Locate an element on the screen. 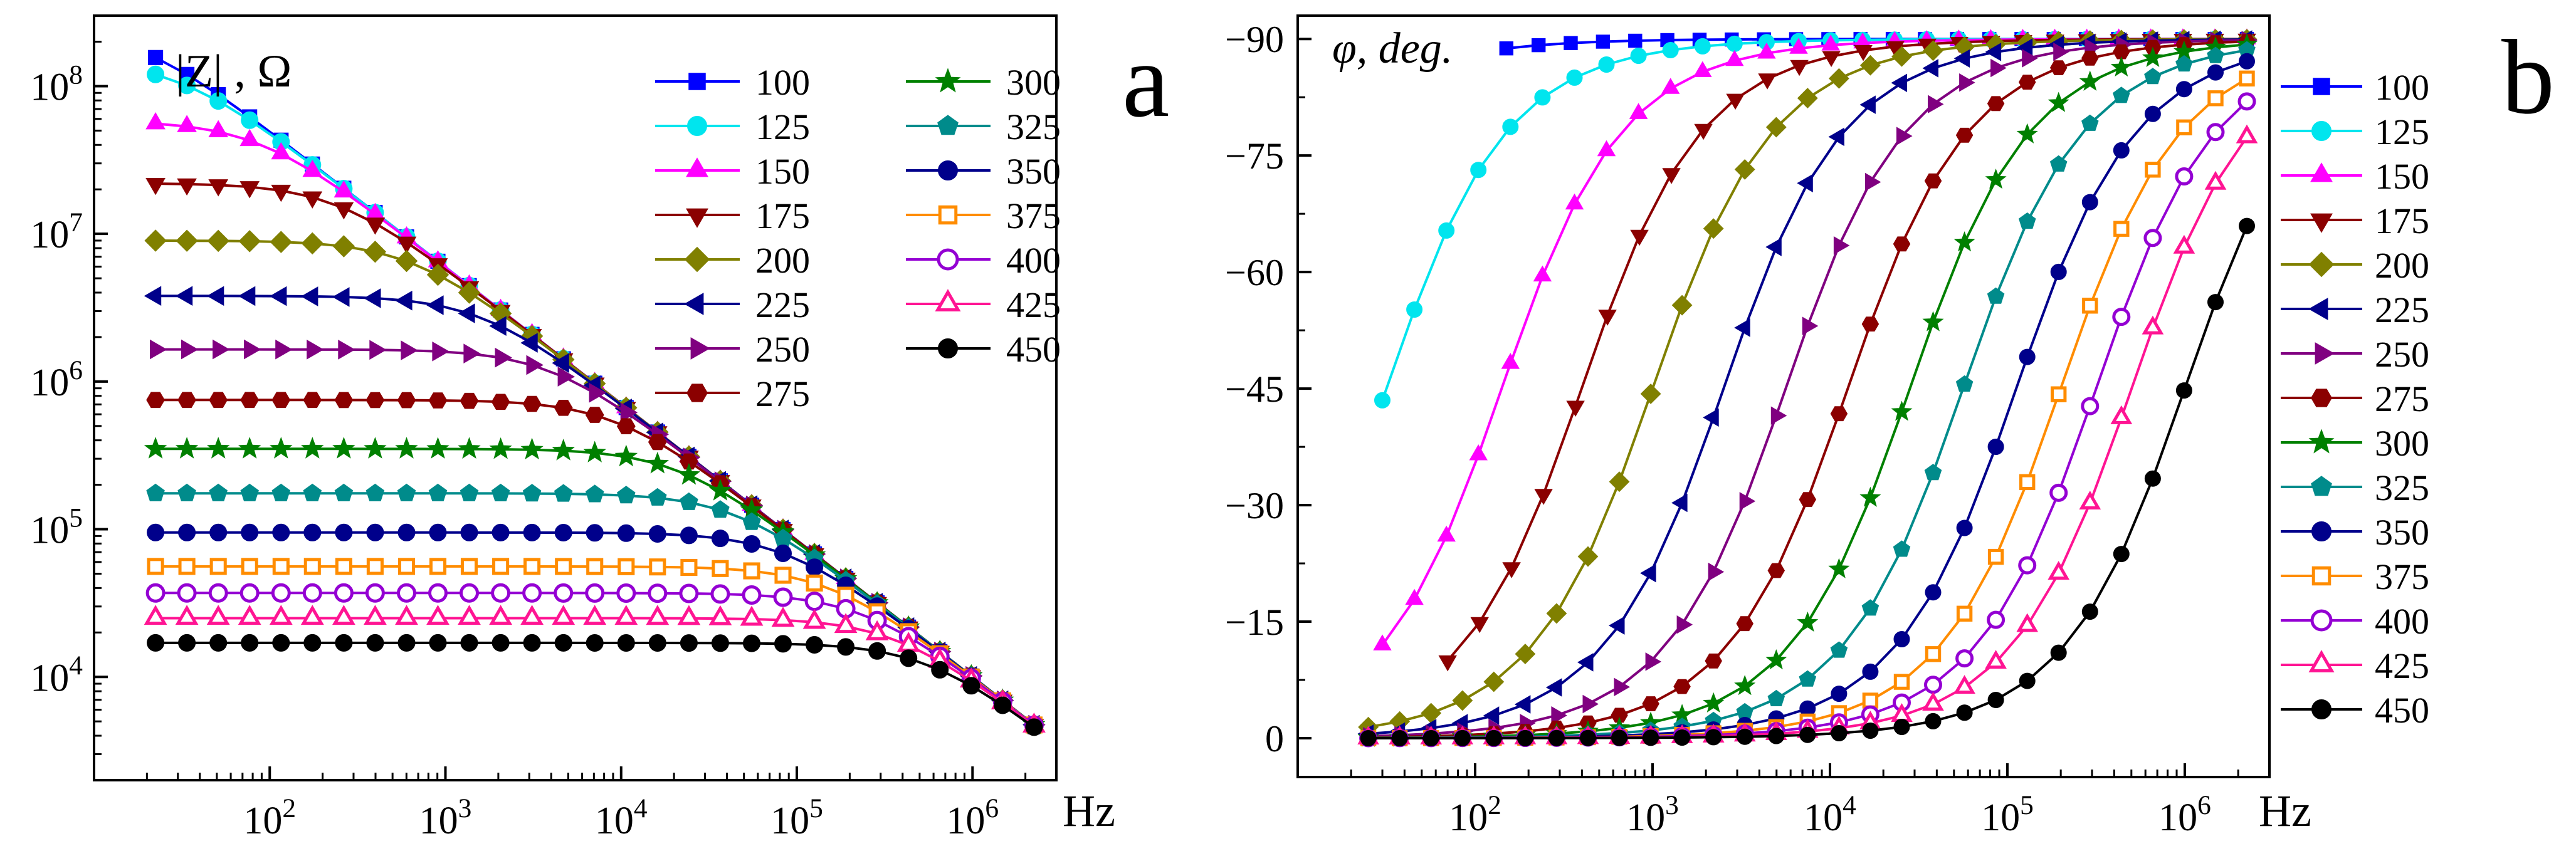  a-legend-label-125: 125 is located at coordinates (782, 127).